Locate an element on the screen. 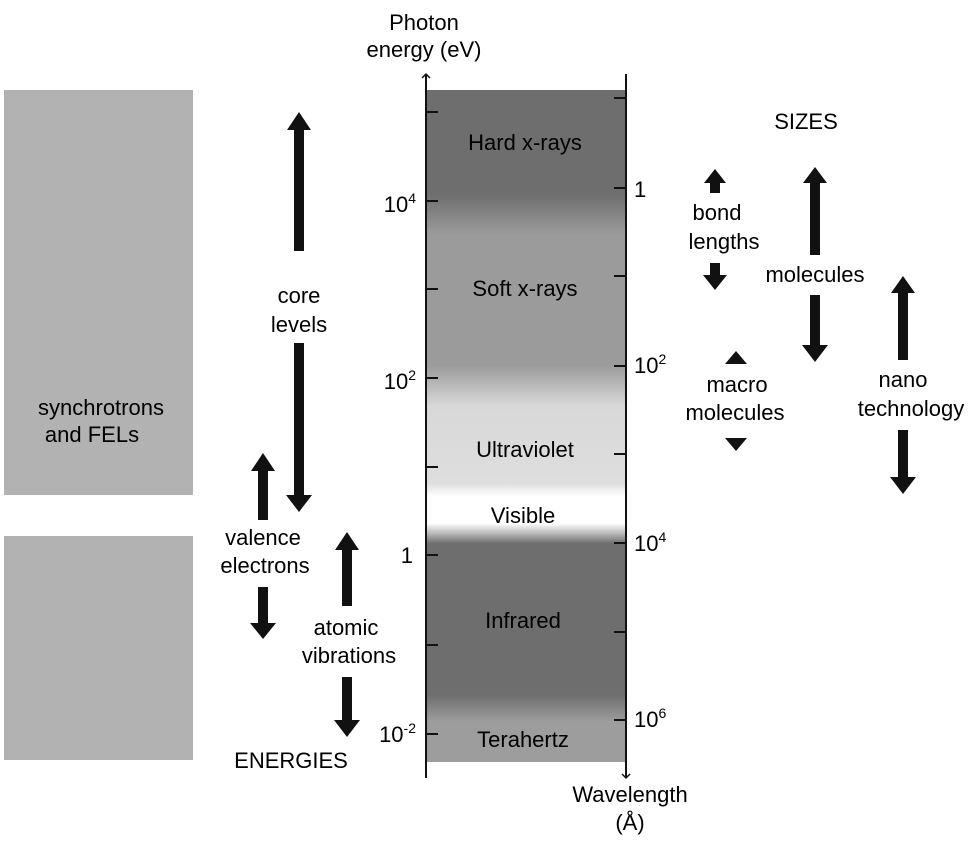  molecules-arrow is located at coordinates (815, 264).